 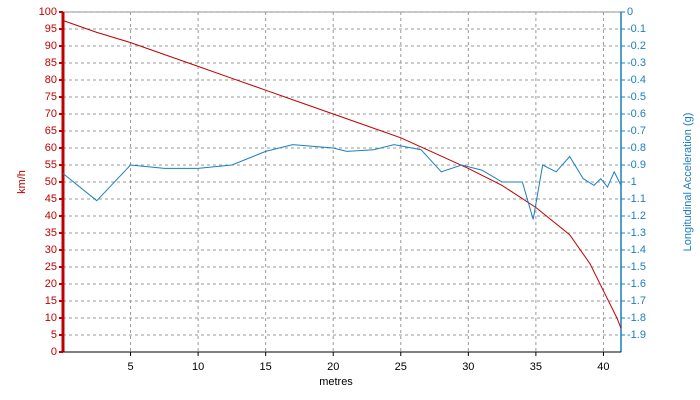 What do you see at coordinates (636, 114) in the screenshot?
I see `y2-tick-label: -0.6` at bounding box center [636, 114].